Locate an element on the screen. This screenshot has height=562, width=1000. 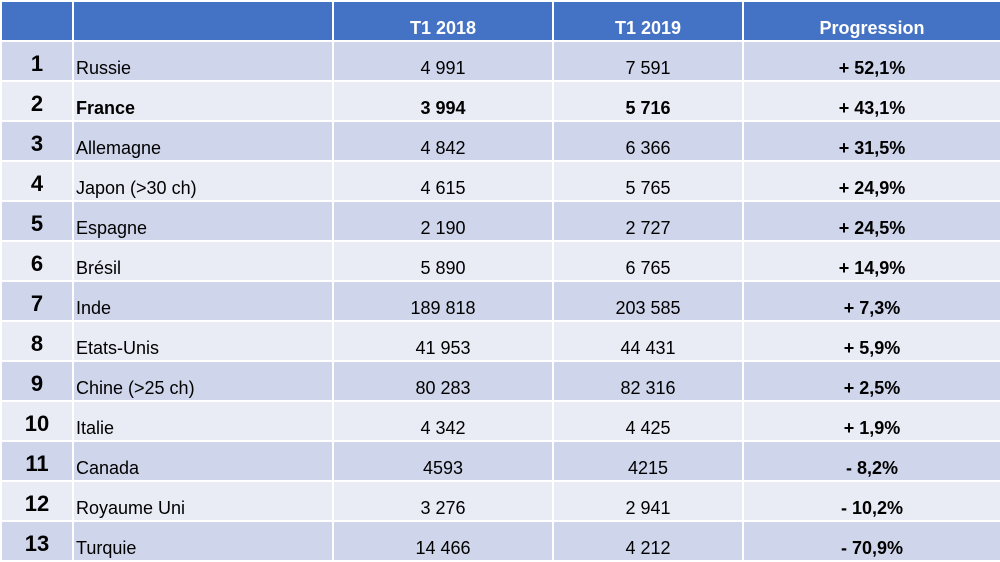
country-cell: Japon (>30 ch) is located at coordinates (203, 181).